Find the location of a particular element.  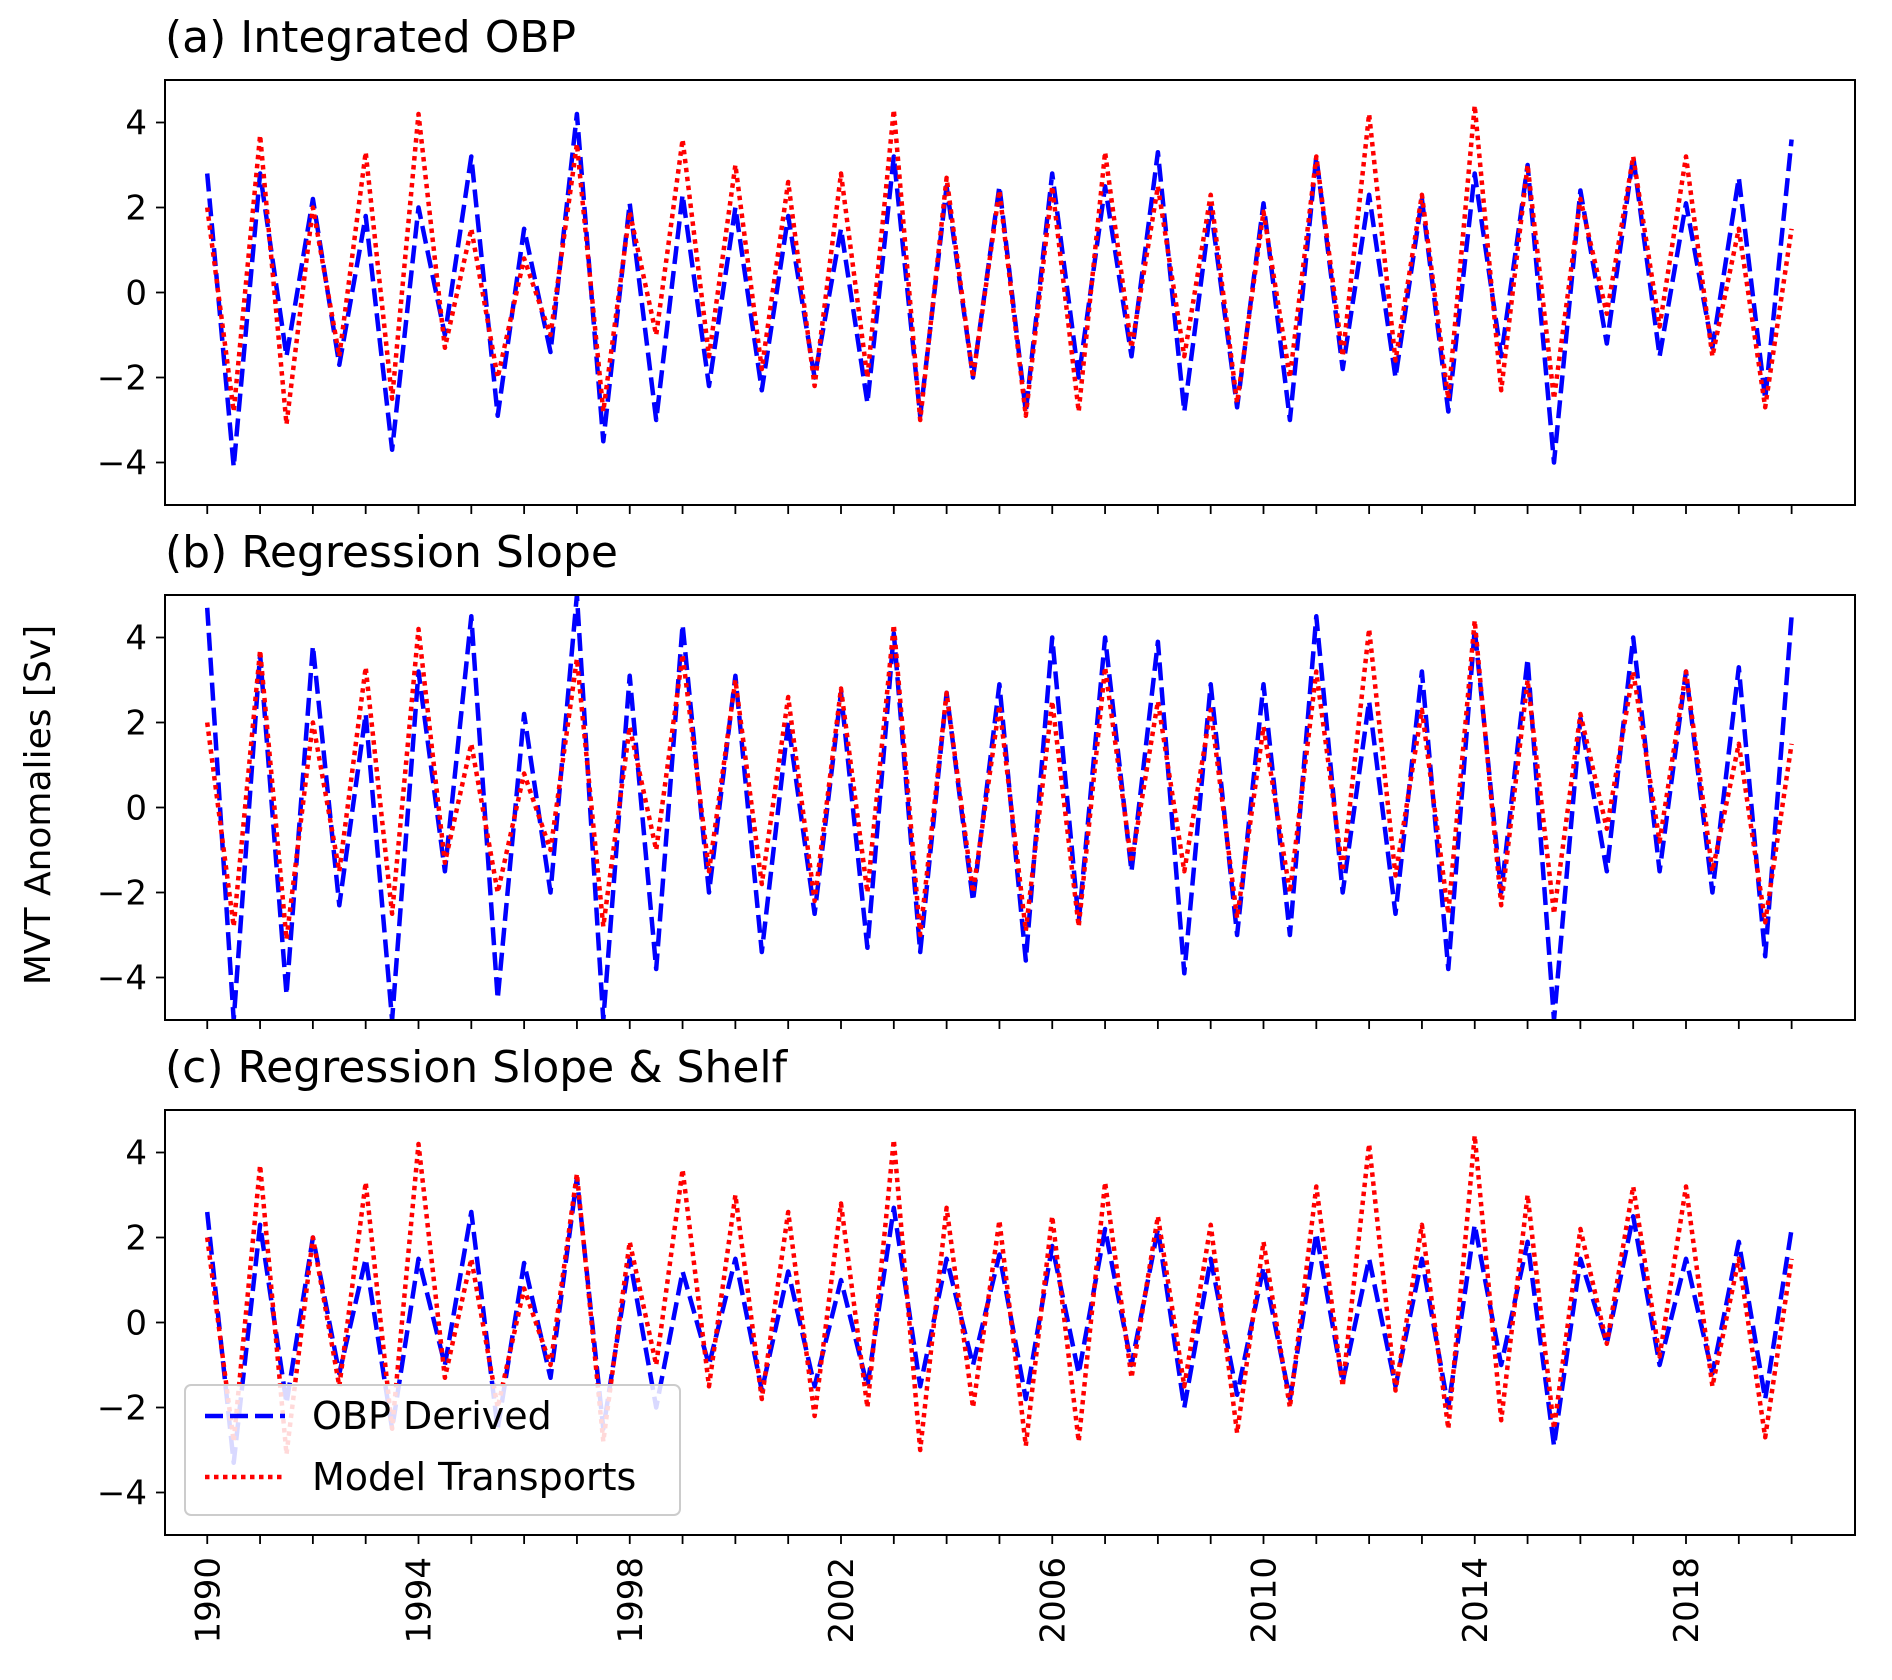

panel-c-title: (c) Regression Slope & Shelf is located at coordinates (477, 1067).